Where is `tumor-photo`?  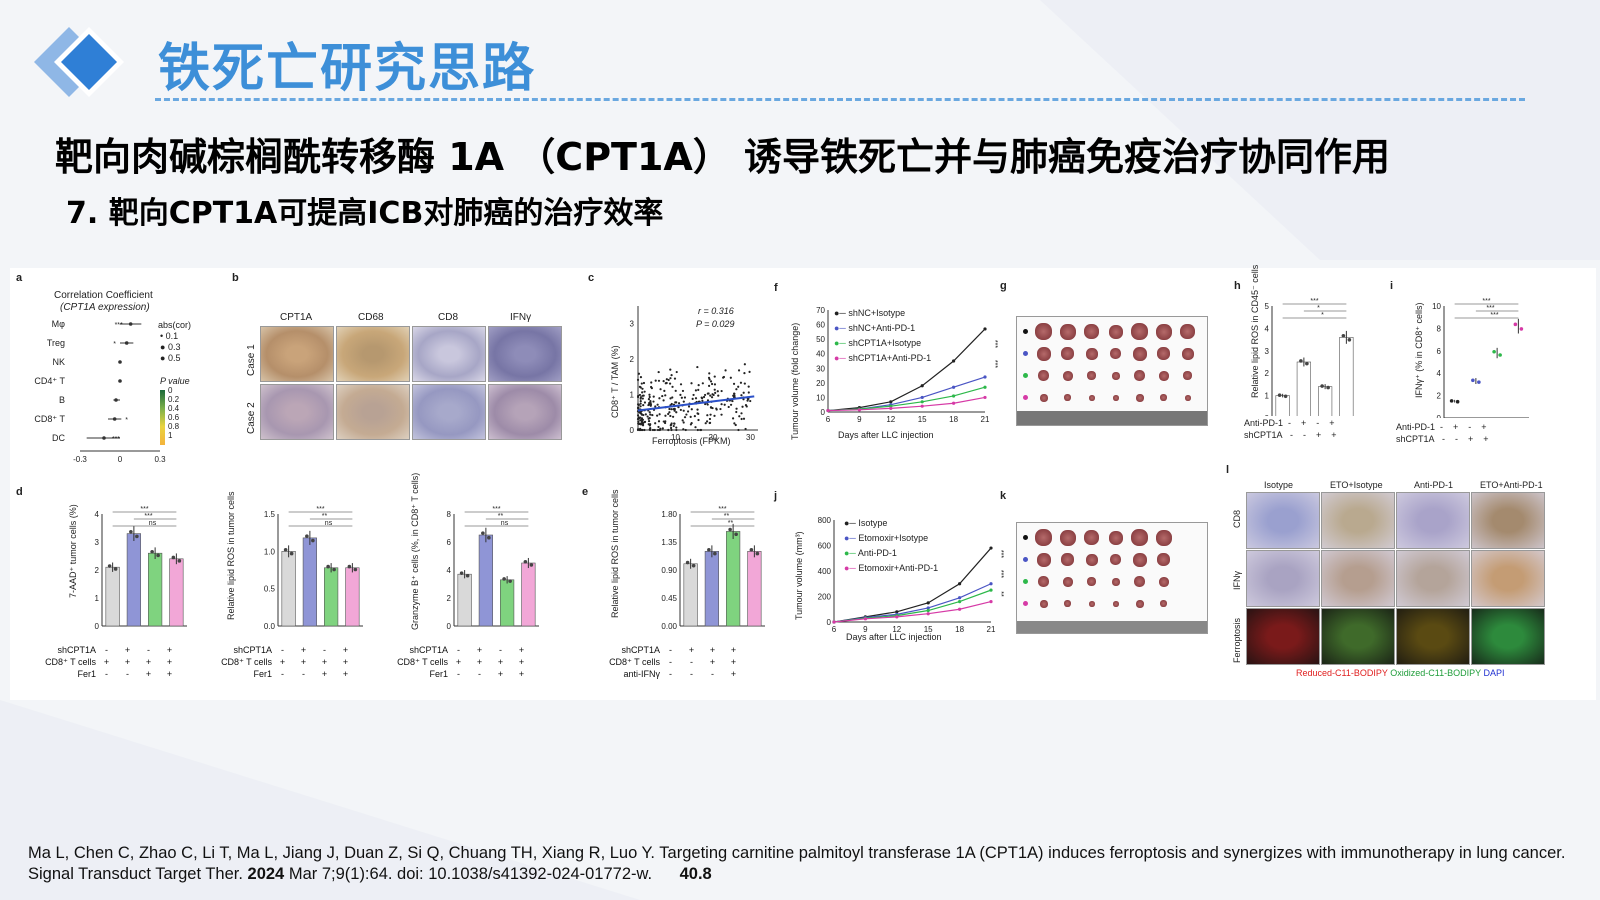
tumor-photo is located at coordinates (1112, 371).